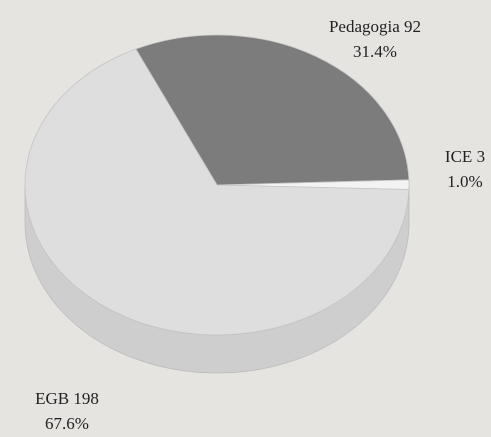  I want to click on slice-percentage: 67.6%, so click(67, 423).